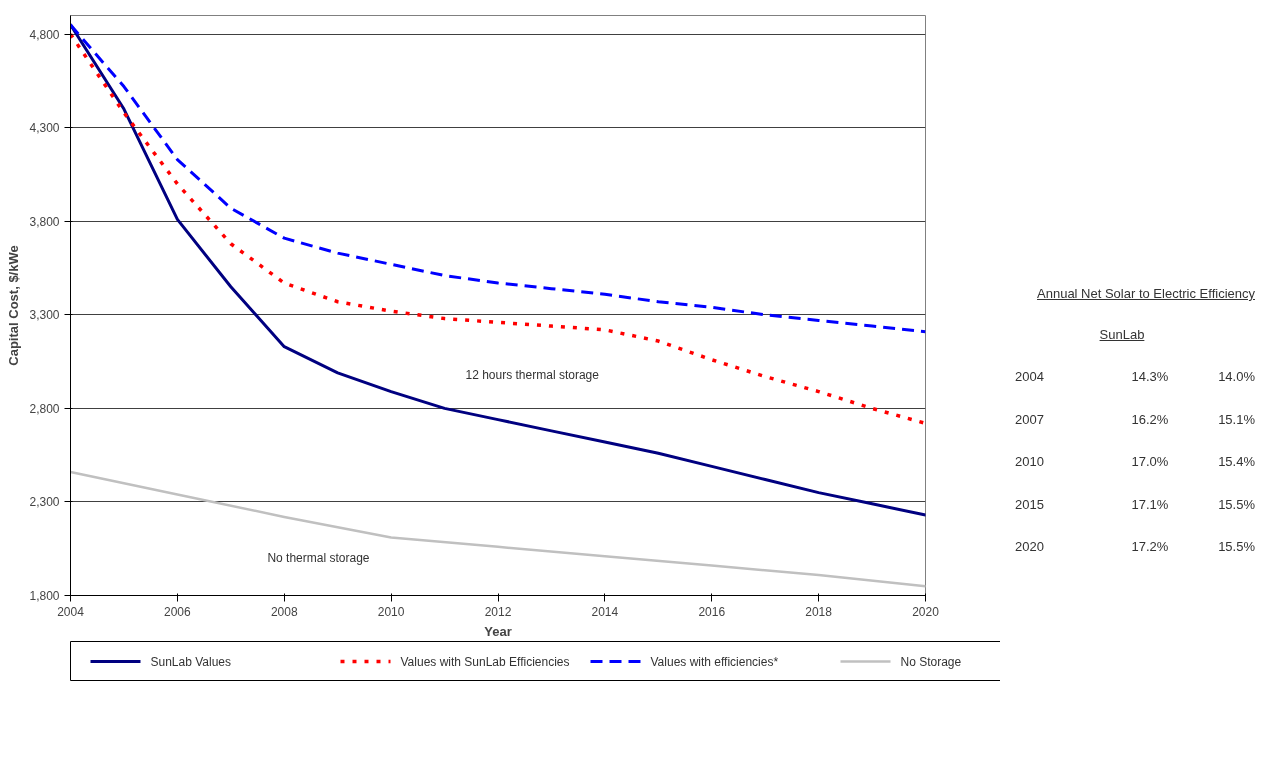 This screenshot has height=780, width=1268. I want to click on annotation: No thermal storage, so click(318, 557).